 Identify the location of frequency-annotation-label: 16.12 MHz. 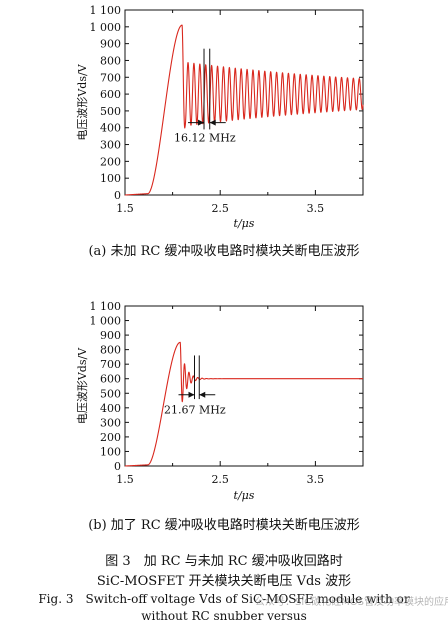
(205, 138).